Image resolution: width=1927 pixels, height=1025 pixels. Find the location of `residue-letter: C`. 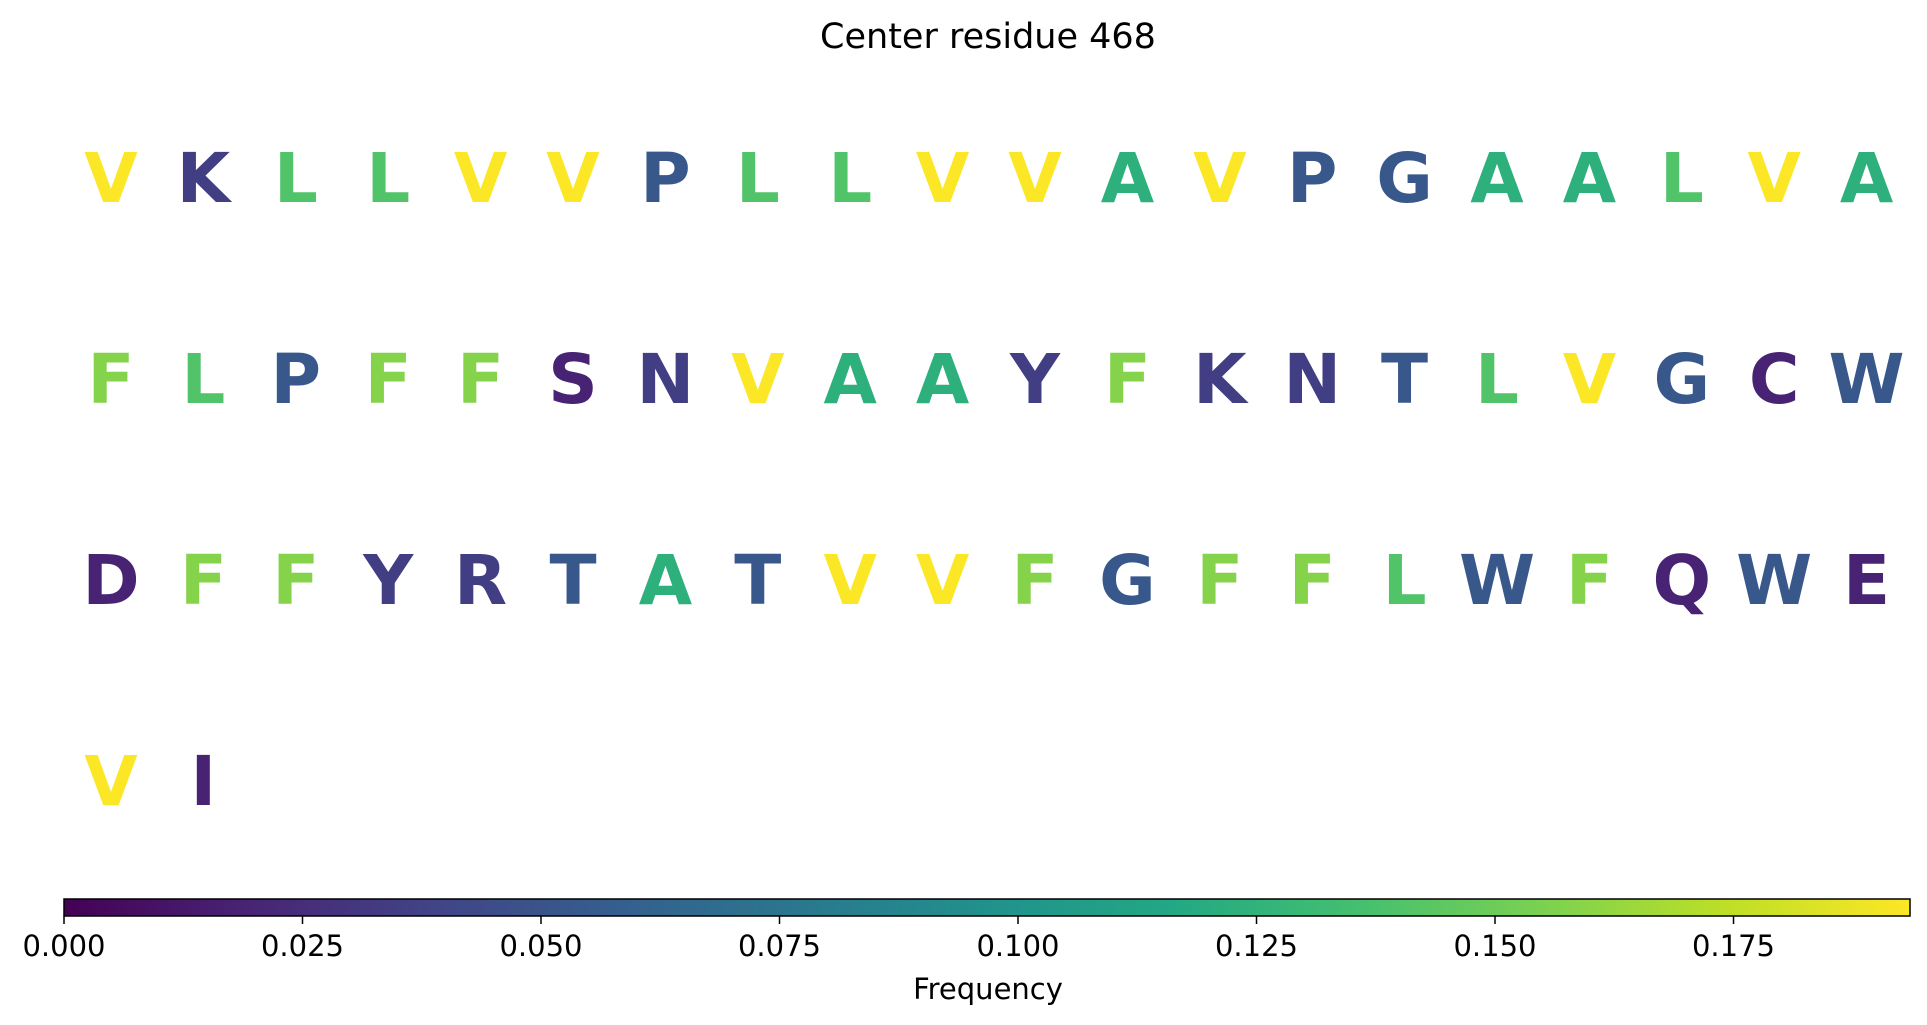

residue-letter: C is located at coordinates (1774, 380).